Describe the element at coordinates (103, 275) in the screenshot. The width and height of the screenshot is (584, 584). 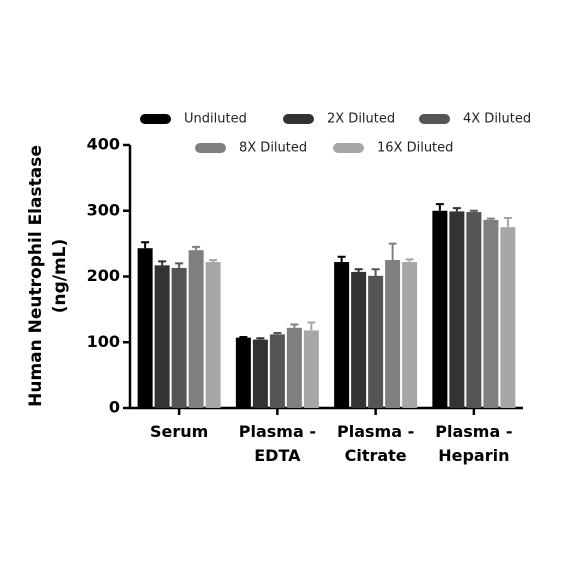
I see `y-tick-label: 200` at that location.